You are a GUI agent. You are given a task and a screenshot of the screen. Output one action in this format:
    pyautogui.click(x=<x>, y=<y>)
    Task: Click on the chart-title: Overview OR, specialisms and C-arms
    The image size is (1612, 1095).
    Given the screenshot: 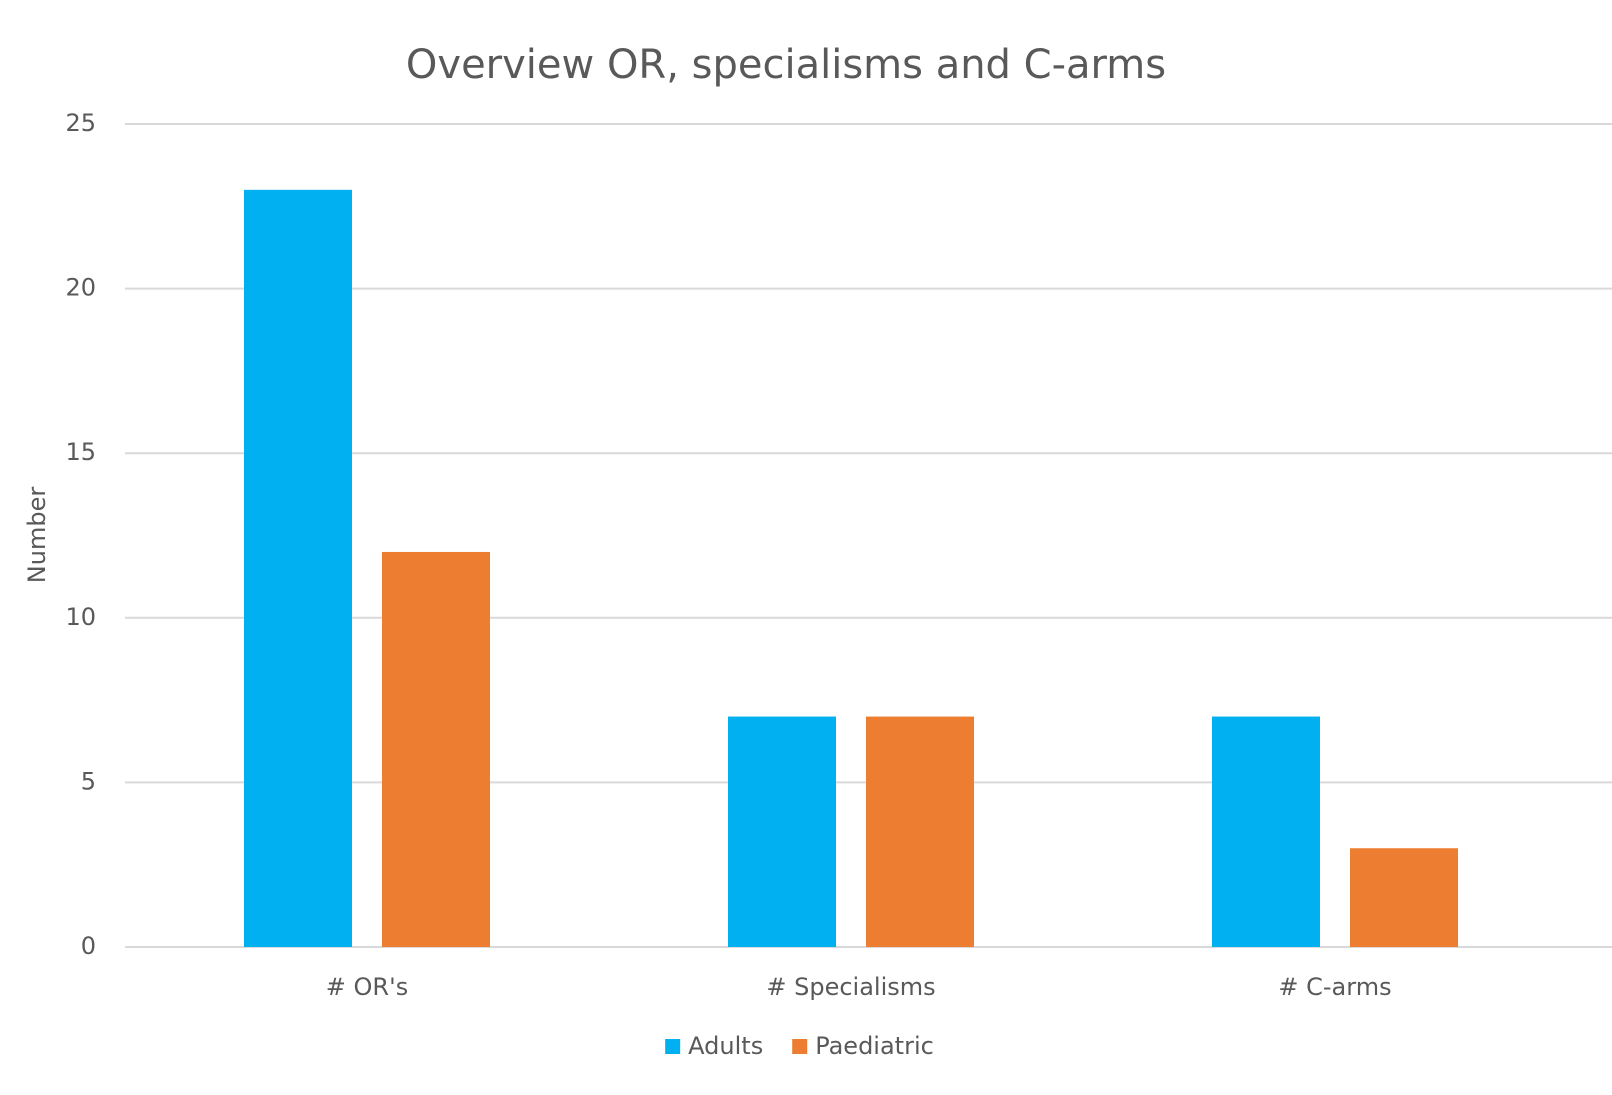 What is the action you would take?
    pyautogui.click(x=786, y=65)
    